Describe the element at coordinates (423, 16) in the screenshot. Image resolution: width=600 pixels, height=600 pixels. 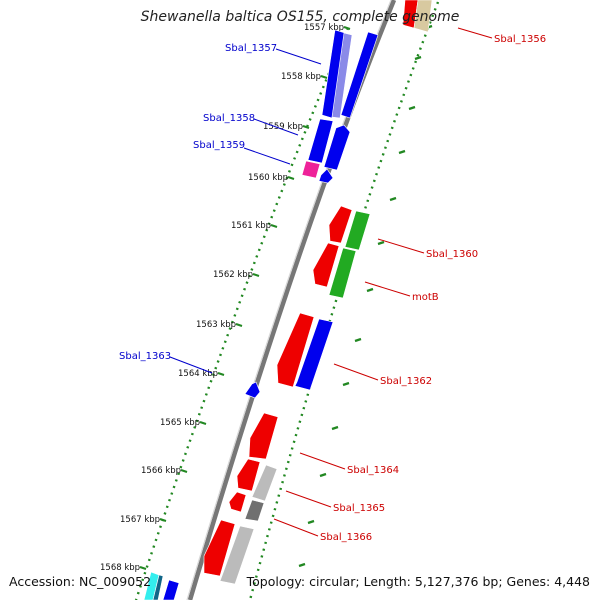
I see `gene-sbal-1356-tan` at that location.